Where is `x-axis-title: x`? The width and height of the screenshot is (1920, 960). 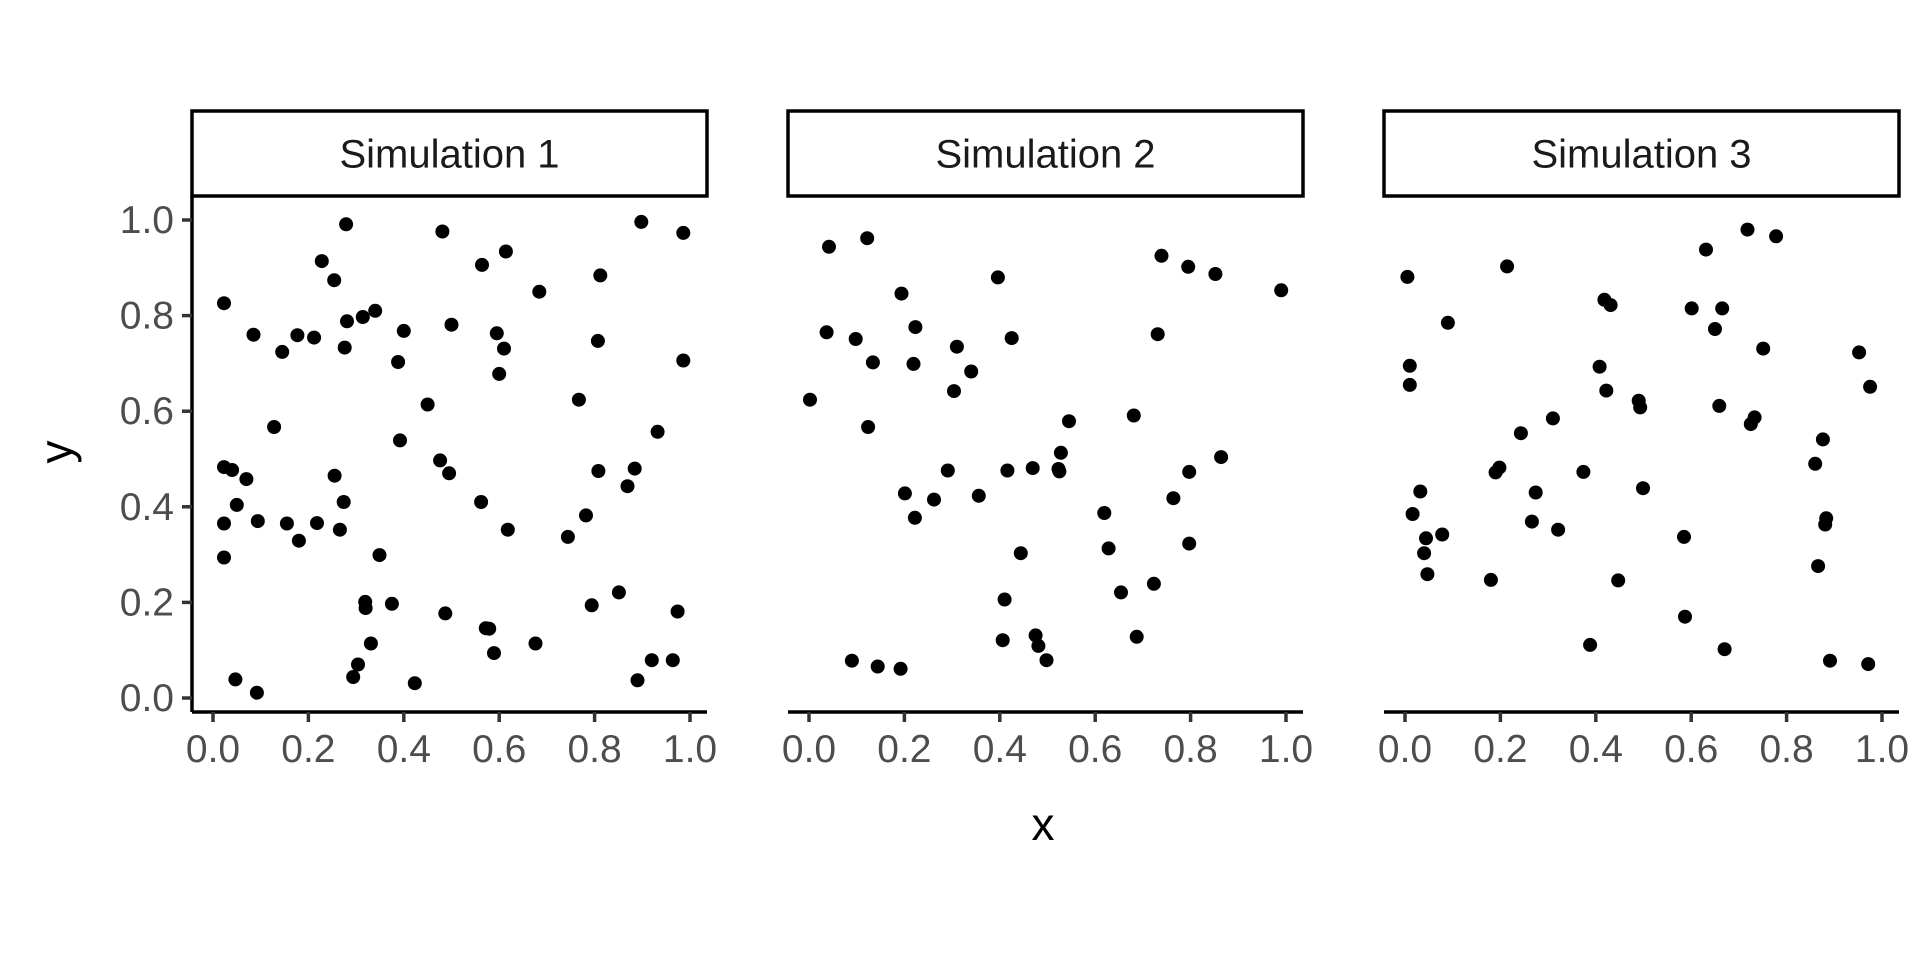
x-axis-title: x is located at coordinates (1043, 824).